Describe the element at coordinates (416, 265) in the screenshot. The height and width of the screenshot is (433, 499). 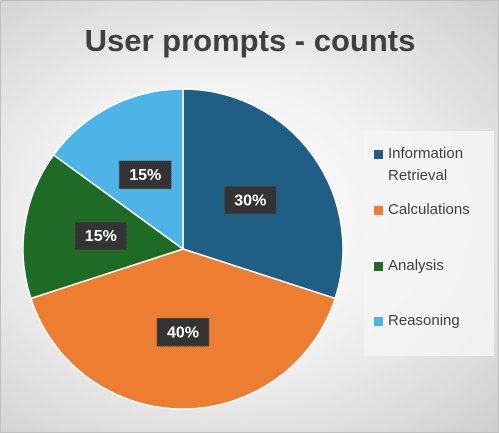
I see `legend-label: Analysis` at that location.